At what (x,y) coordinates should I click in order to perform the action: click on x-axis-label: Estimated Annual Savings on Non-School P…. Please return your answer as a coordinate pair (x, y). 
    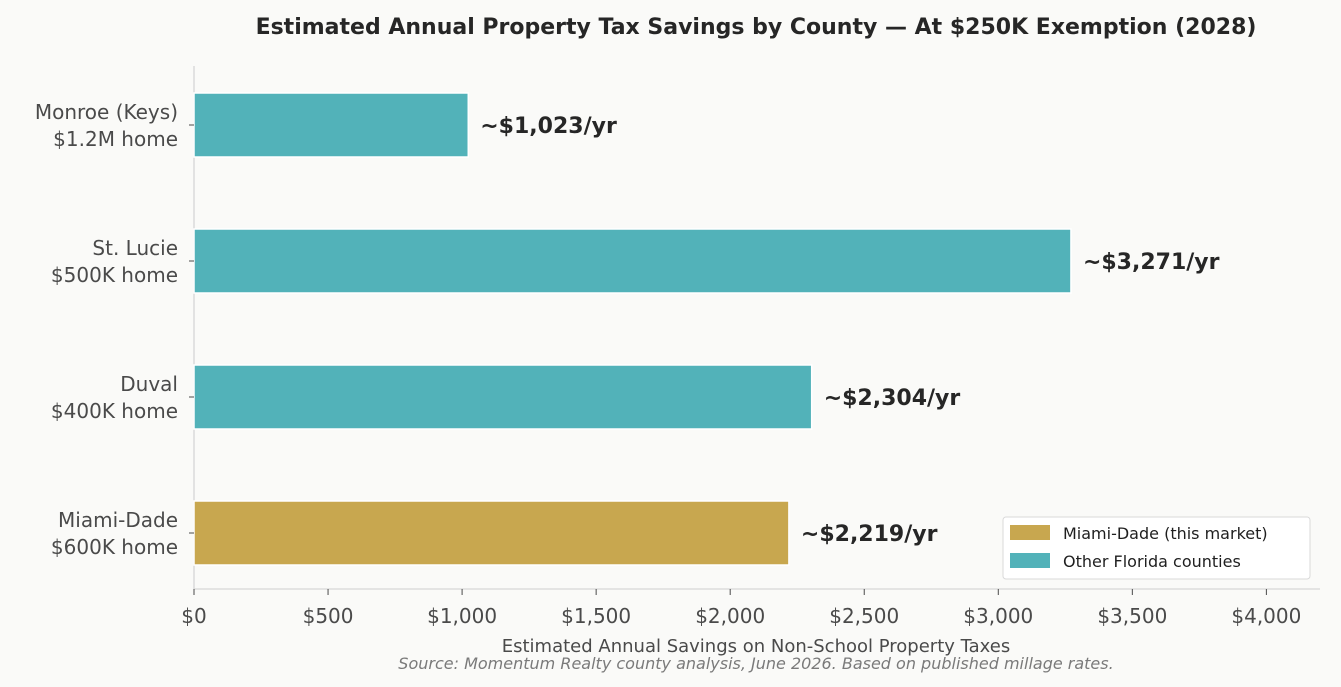
    Looking at the image, I should click on (756, 646).